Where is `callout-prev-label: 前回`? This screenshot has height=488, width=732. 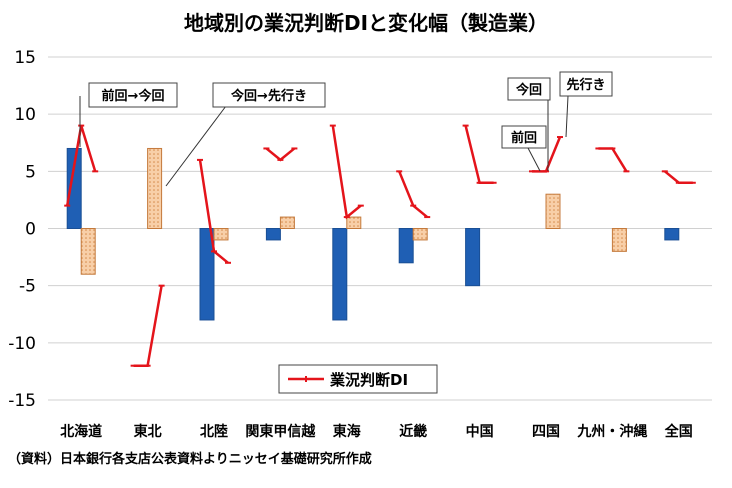 callout-prev-label: 前回 is located at coordinates (524, 138).